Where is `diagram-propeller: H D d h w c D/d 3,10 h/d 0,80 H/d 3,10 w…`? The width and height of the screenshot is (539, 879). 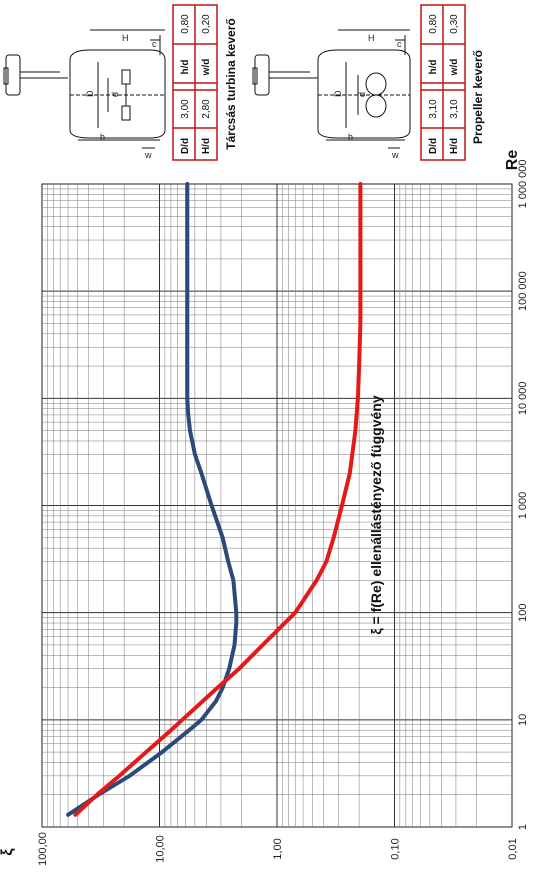
diagram-propeller: H D d h w c D/d 3,10 h/d 0,80 H/d 3,10 w… is located at coordinates (368, 82).